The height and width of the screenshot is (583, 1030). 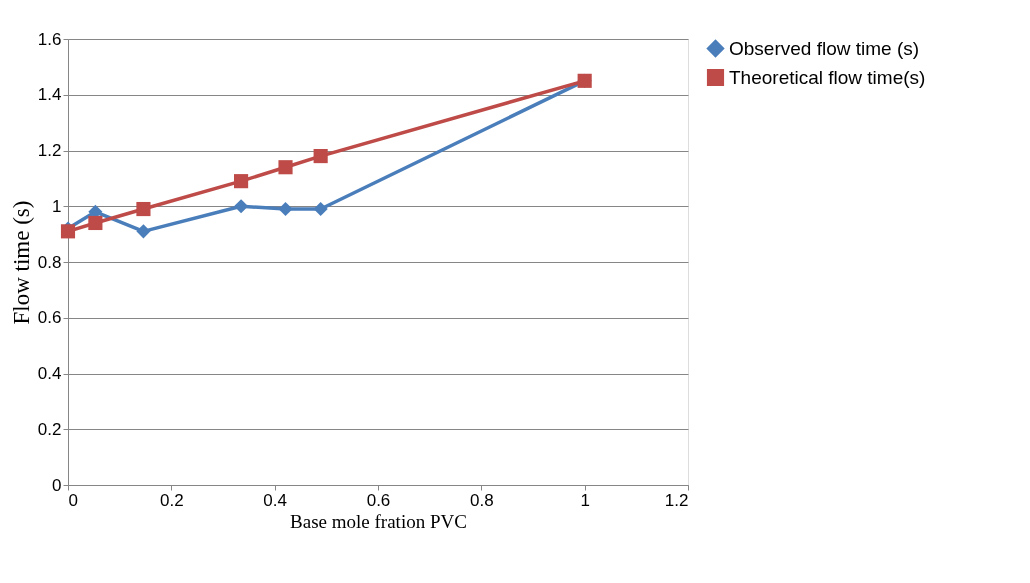 I want to click on x-tick-label: 0.2, so click(x=172, y=500).